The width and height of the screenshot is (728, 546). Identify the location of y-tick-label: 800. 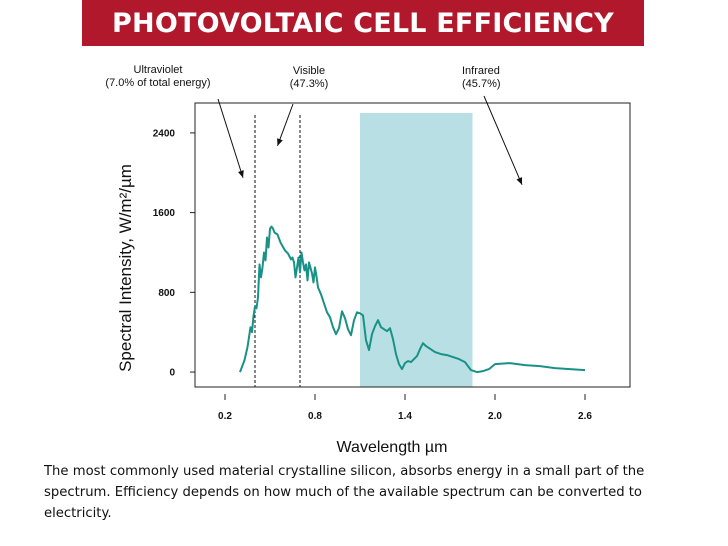
(166, 293).